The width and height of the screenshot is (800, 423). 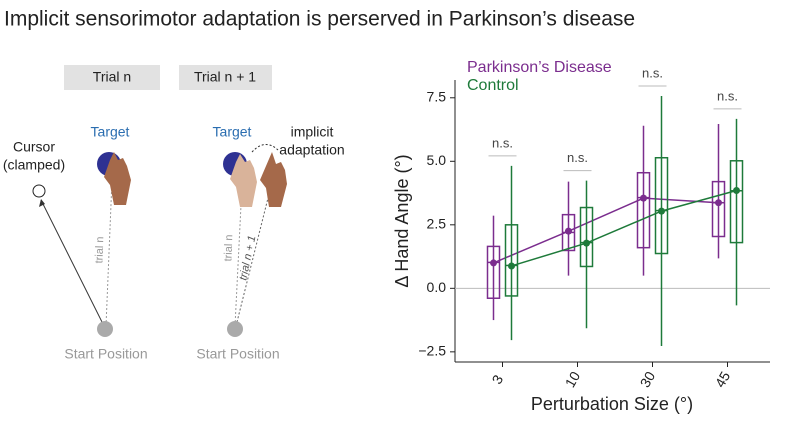 What do you see at coordinates (612, 404) in the screenshot?
I see `x-axis-label: Perturbation Size (°)` at bounding box center [612, 404].